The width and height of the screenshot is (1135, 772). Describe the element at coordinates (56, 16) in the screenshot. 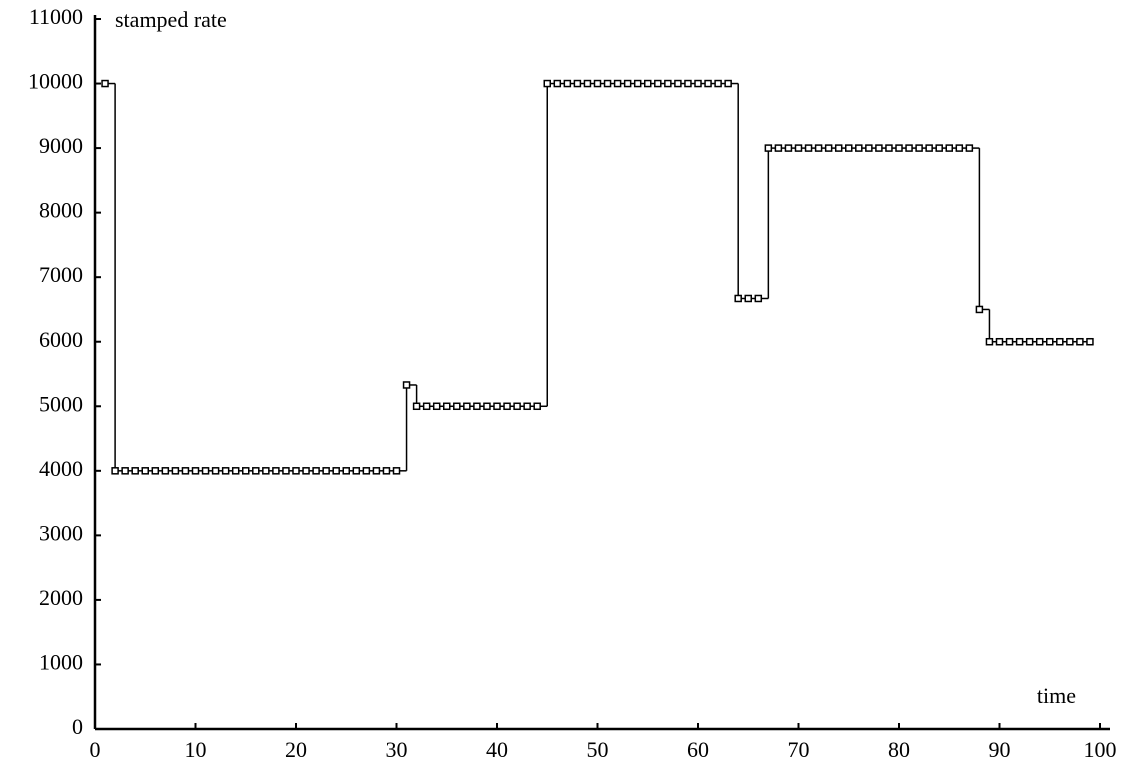

I see `y-tick-label: 11000` at that location.